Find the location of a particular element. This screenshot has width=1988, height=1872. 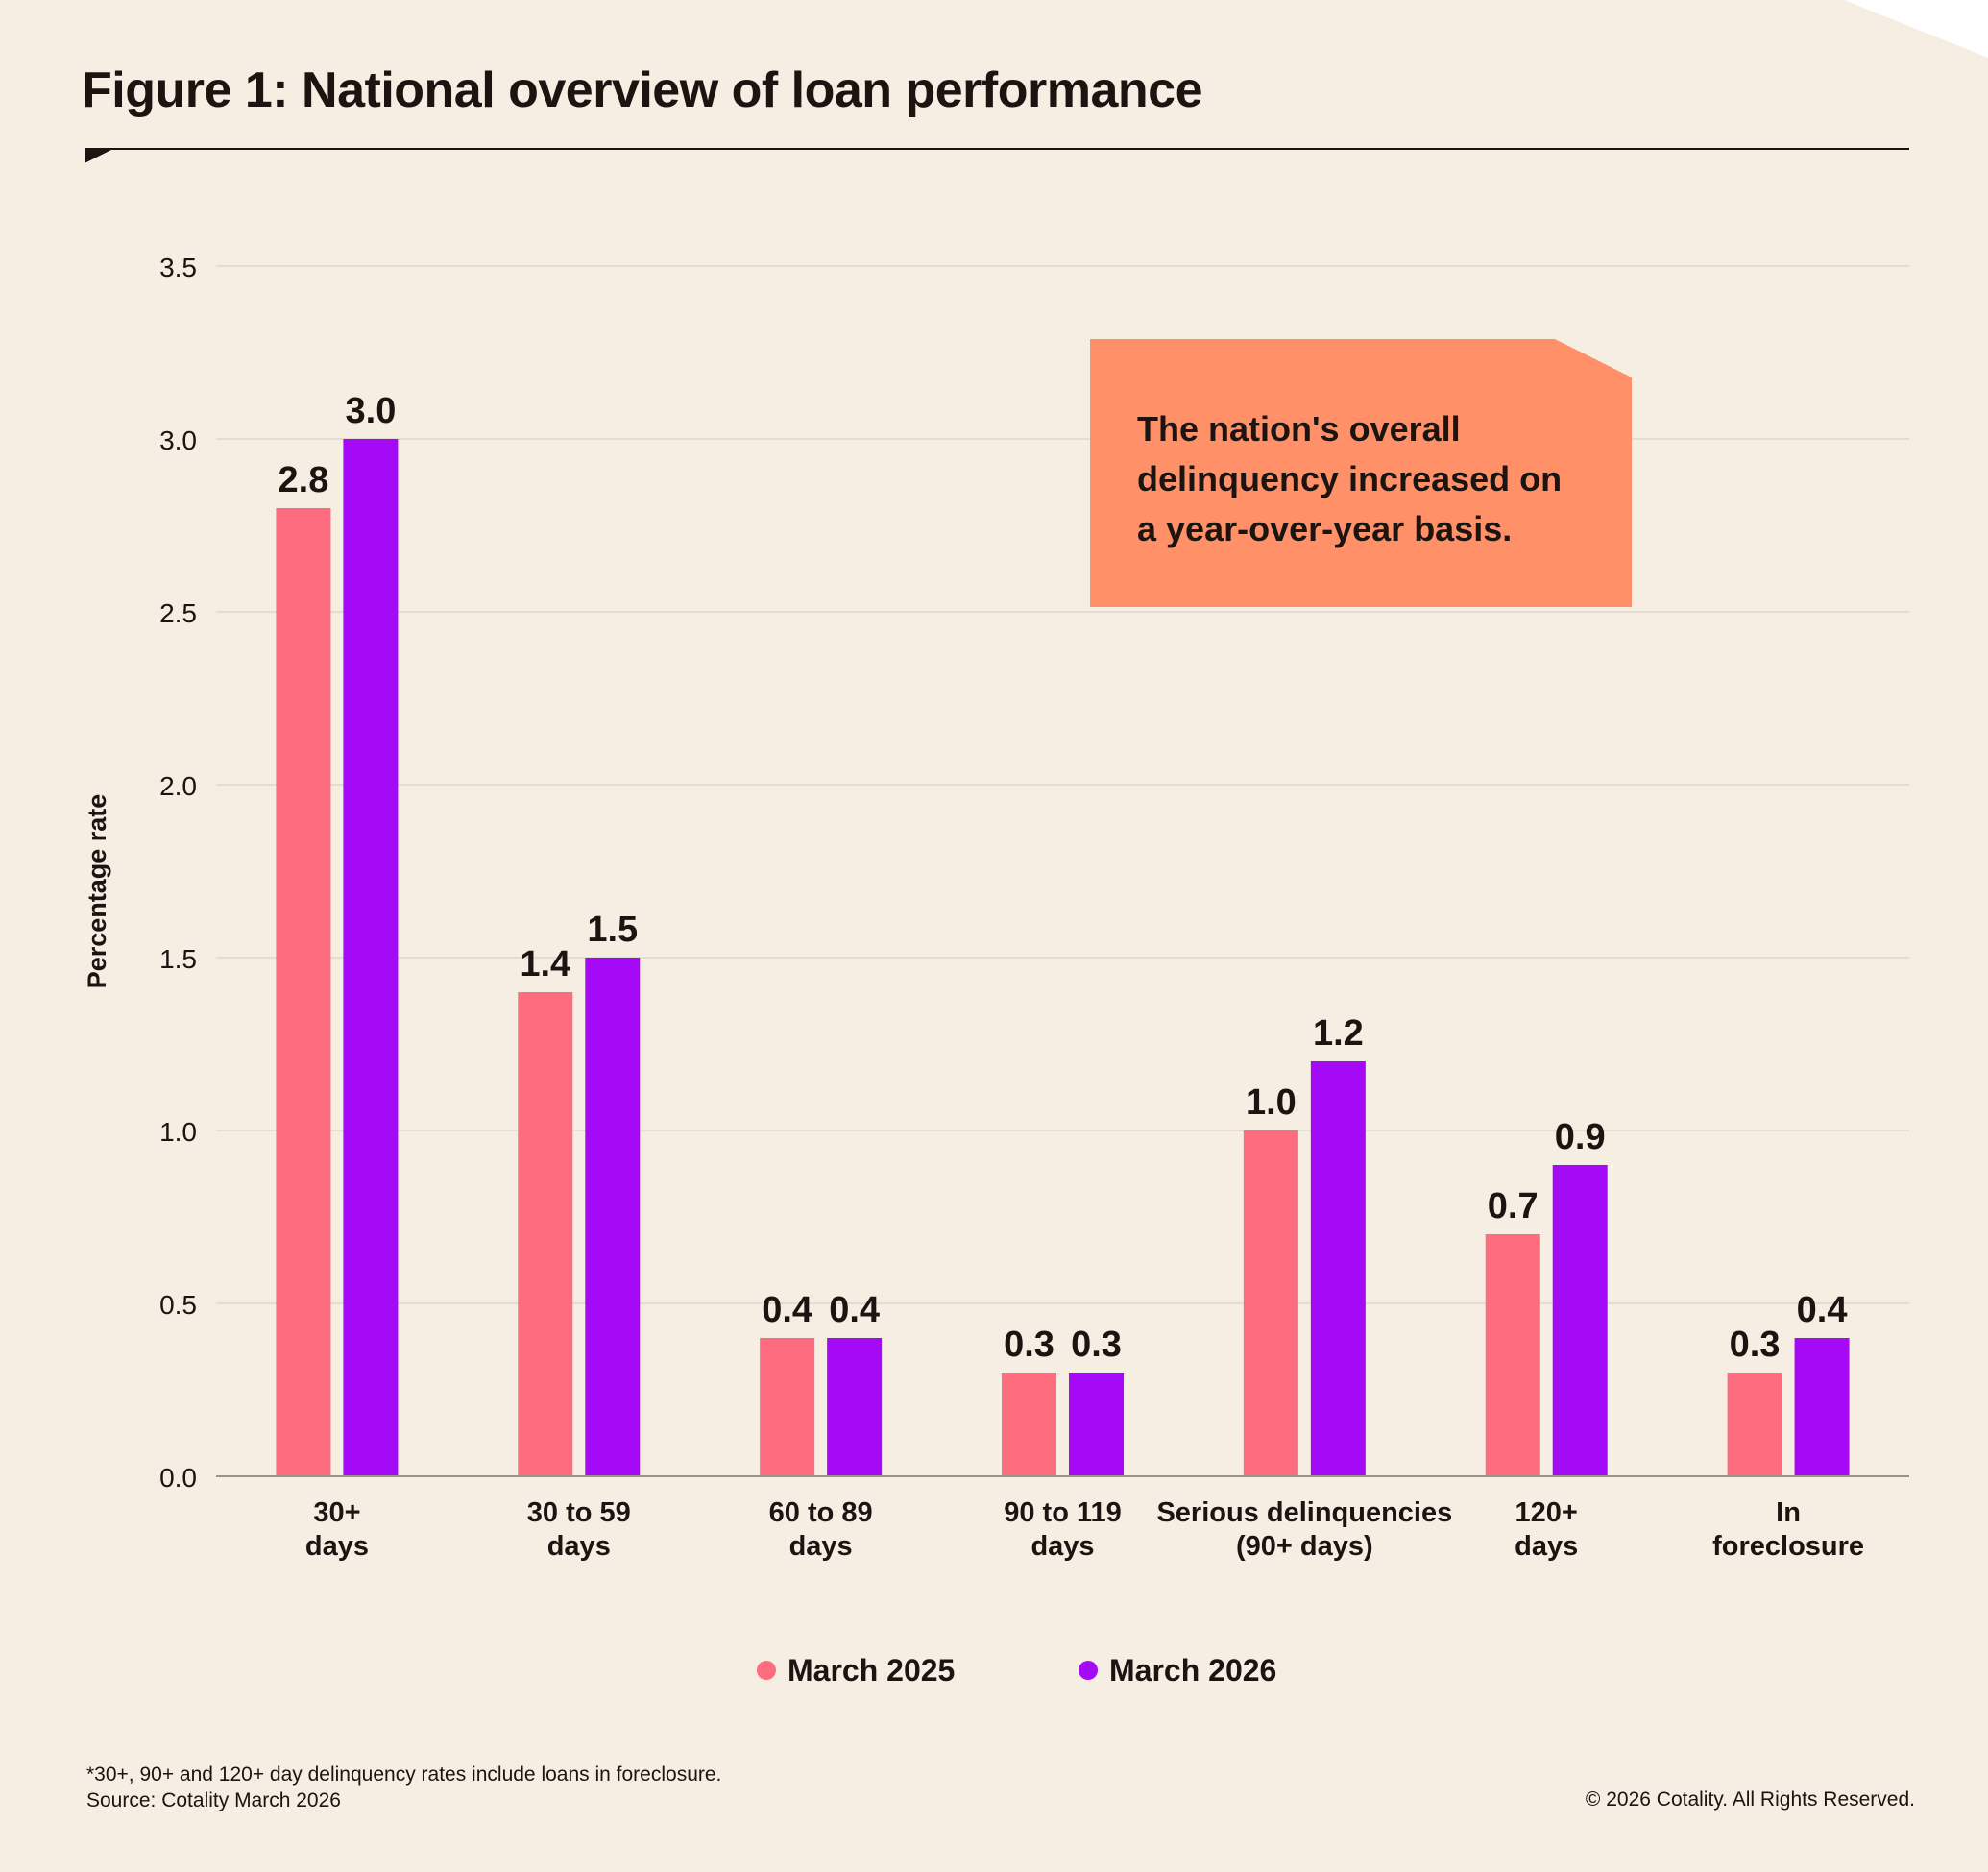

legend-item-march-2026: March 2026 is located at coordinates (1177, 1670).